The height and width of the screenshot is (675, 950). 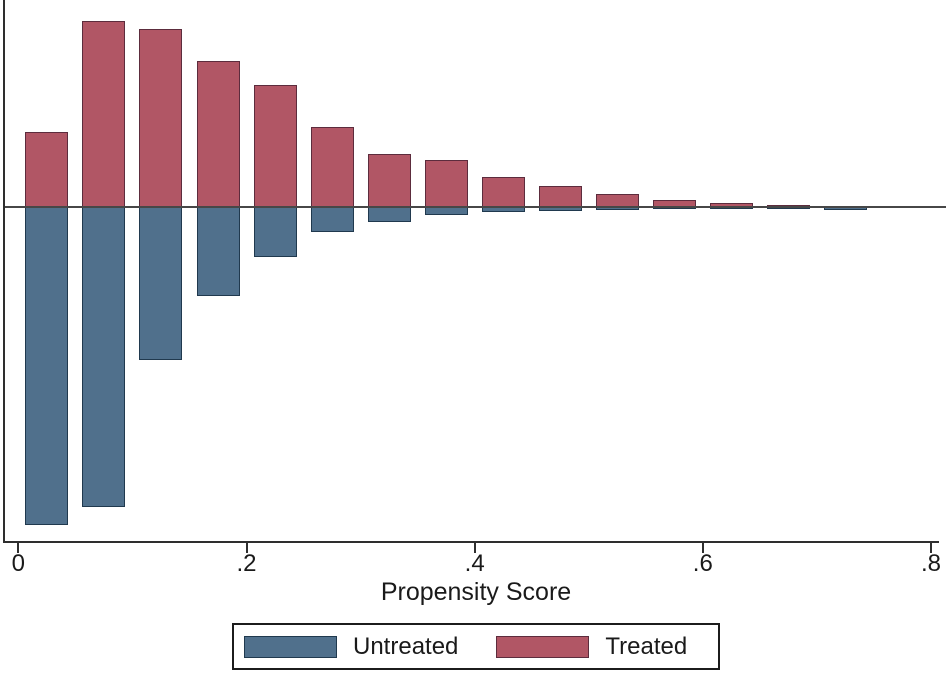 I want to click on x-axis-line, so click(x=471, y=542).